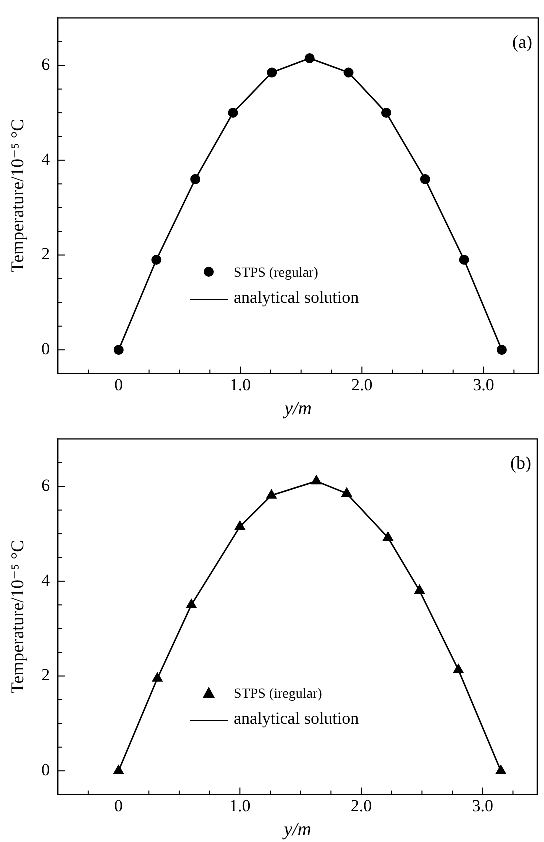 This screenshot has height=842, width=544. I want to click on legend-label: STPS (regular), so click(276, 274).